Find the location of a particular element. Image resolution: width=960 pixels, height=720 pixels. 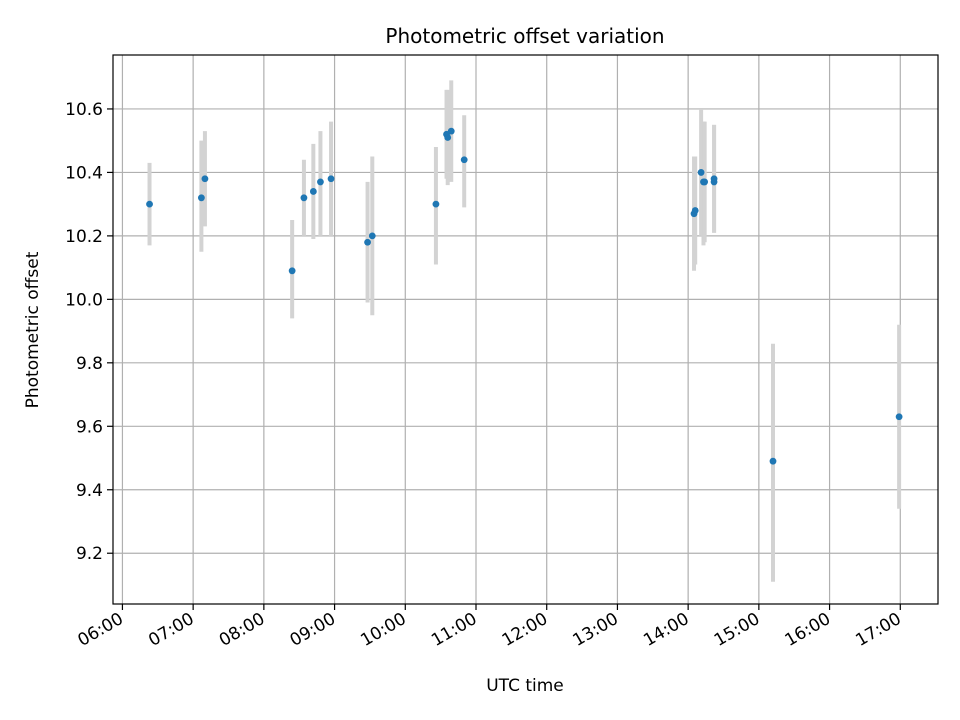

y-tick-label: 10.4 is located at coordinates (84, 173).